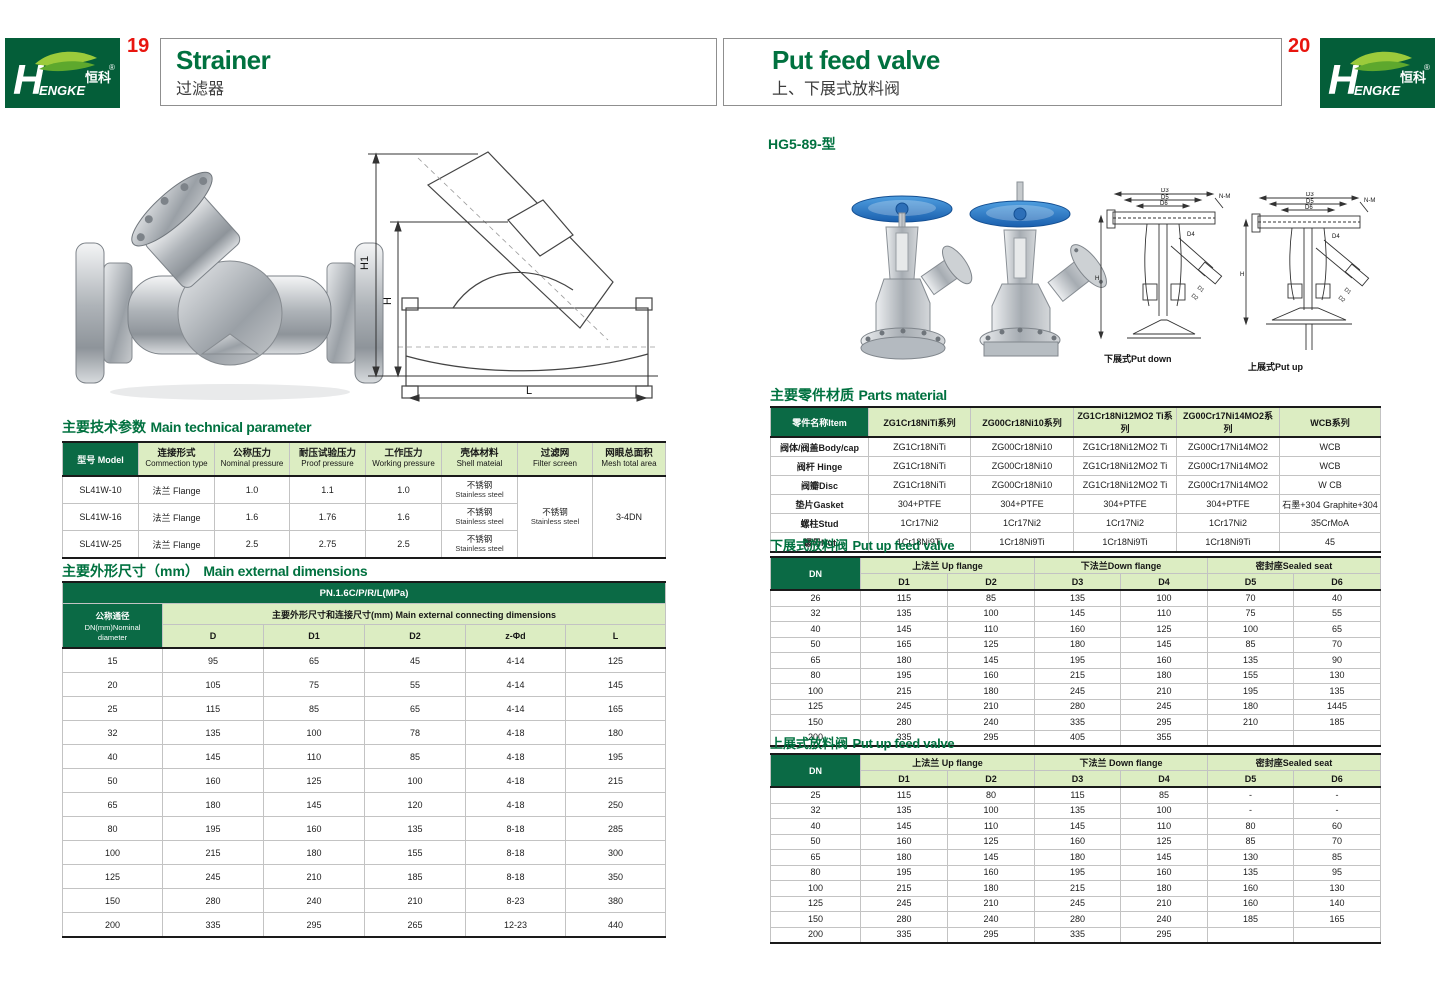 Image resolution: width=1440 pixels, height=984 pixels. I want to click on table-cell: 210, so click(314, 876).